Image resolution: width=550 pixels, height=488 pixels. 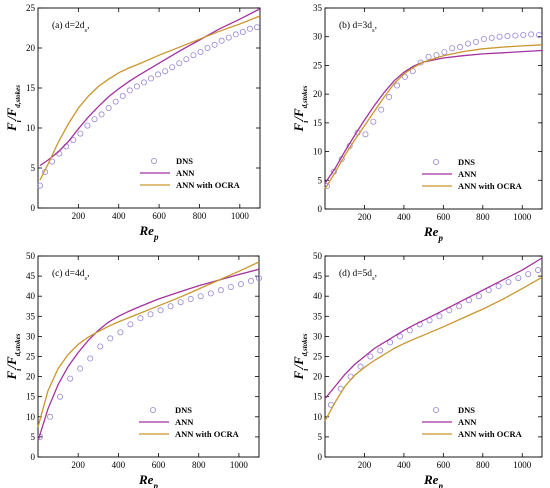 What do you see at coordinates (318, 8) in the screenshot?
I see `y-tick-label: 35` at bounding box center [318, 8].